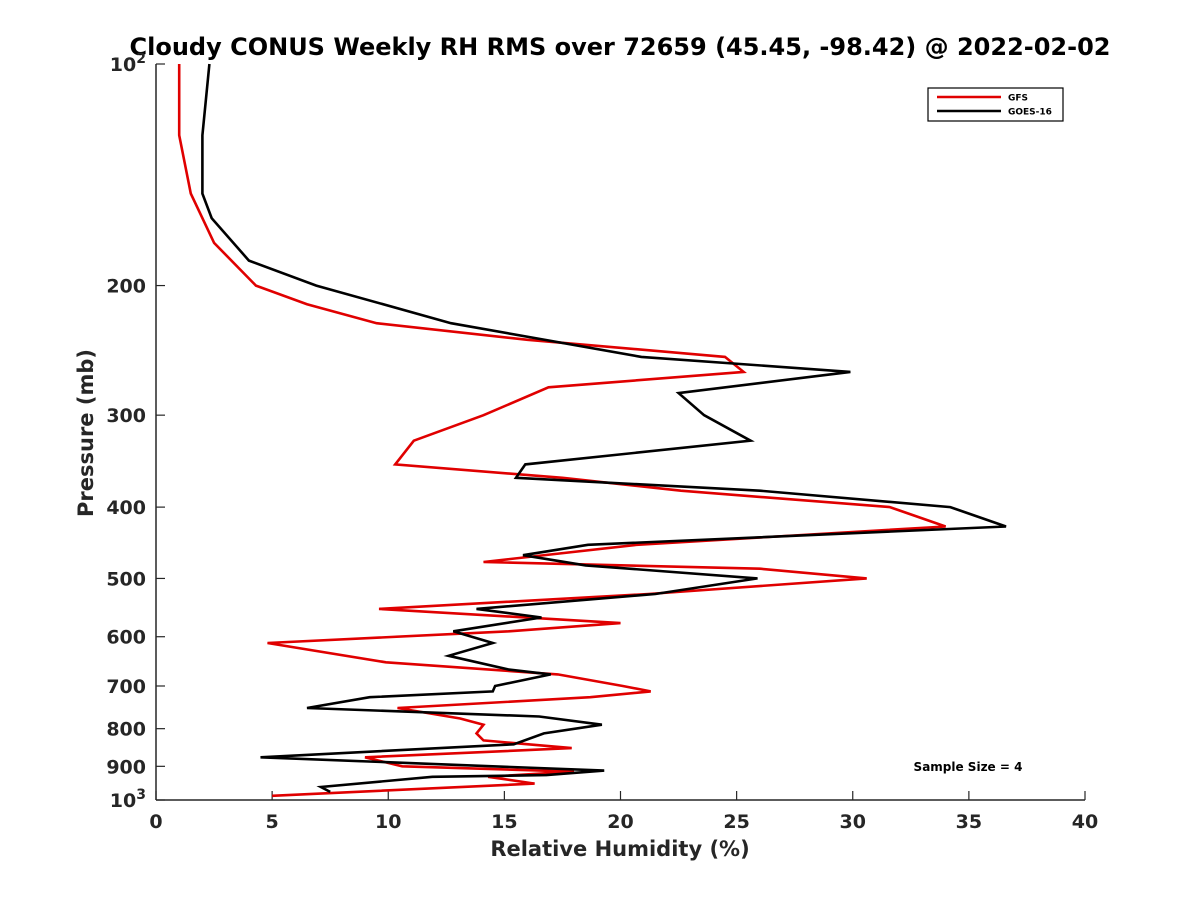  I want to click on x-tick-label: 35, so click(969, 822).